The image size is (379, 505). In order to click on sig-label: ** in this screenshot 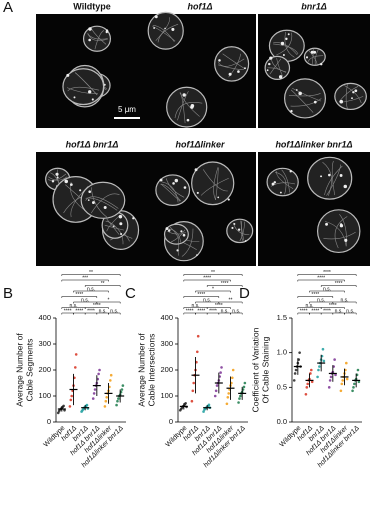, I will do `click(213, 273)`.